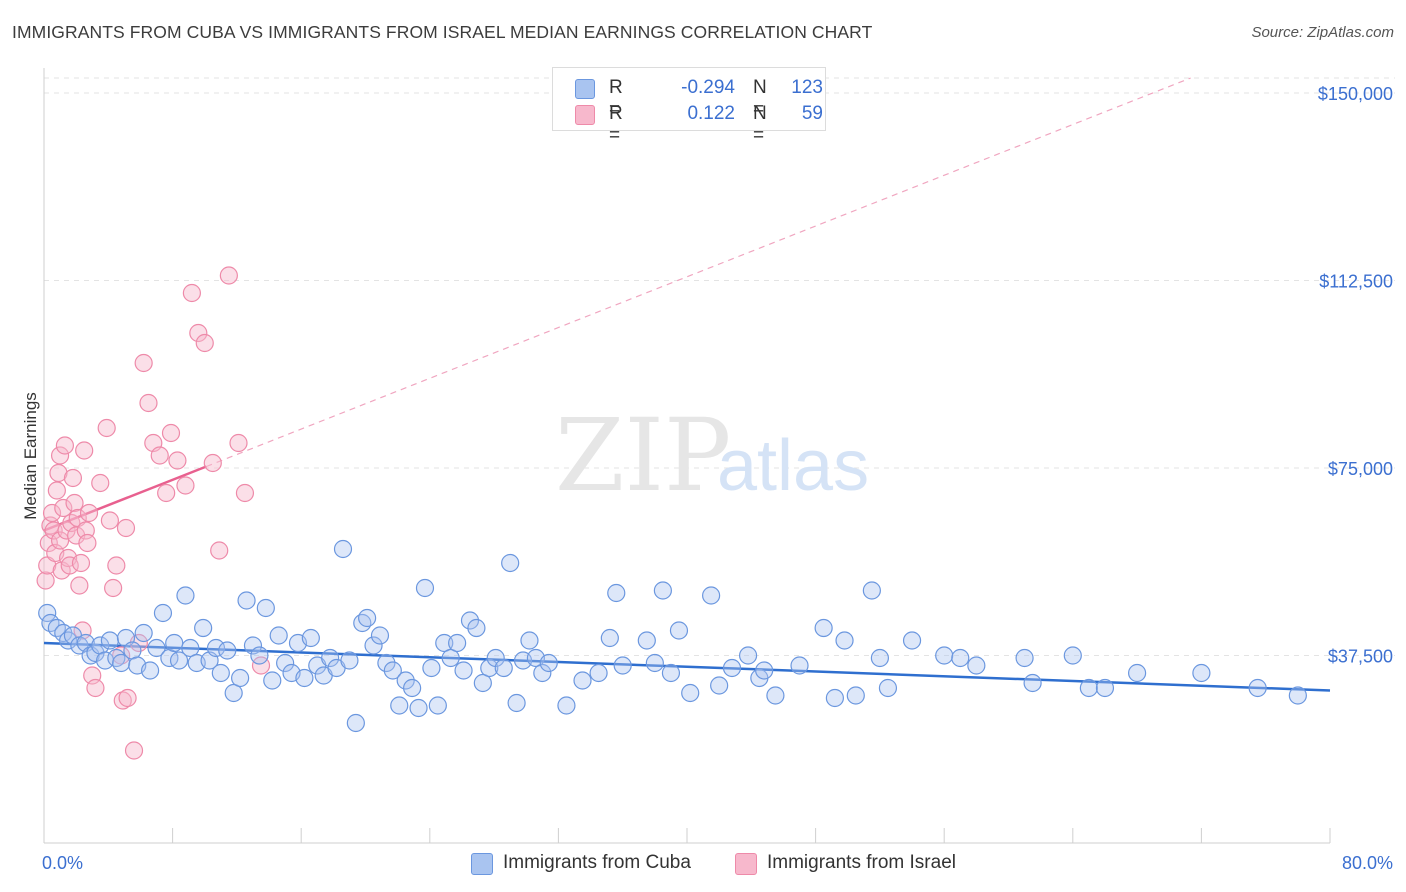  Describe the element at coordinates (717, 863) in the screenshot. I see `x-tick-labels: 0.0% 80.0%` at that location.